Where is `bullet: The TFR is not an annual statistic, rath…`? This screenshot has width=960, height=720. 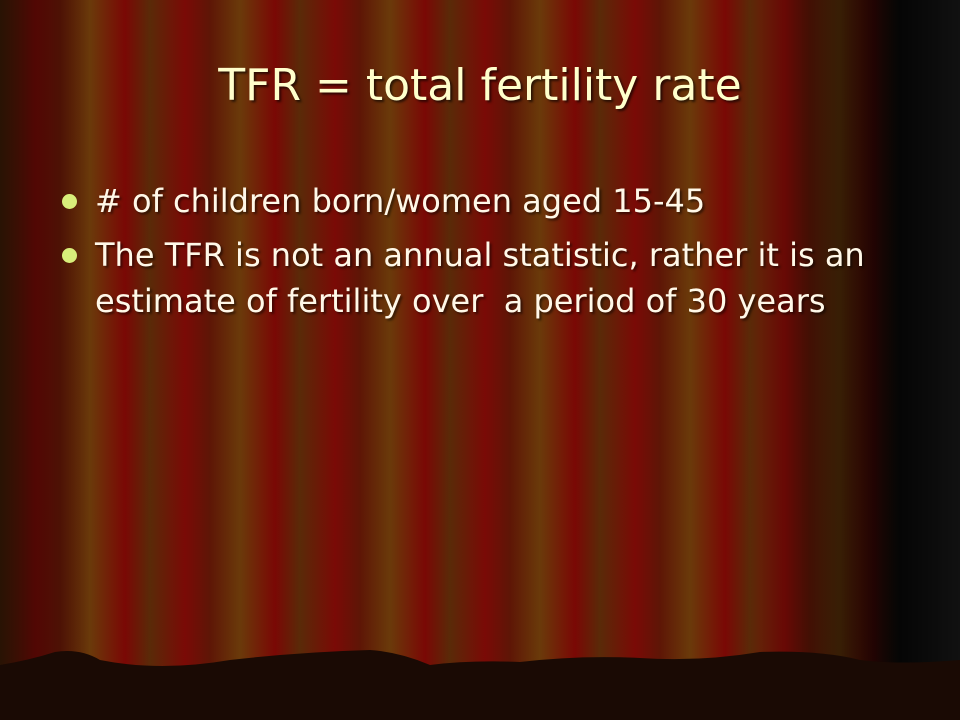
bullet: The TFR is not an annual statistic, rath… is located at coordinates (485, 278).